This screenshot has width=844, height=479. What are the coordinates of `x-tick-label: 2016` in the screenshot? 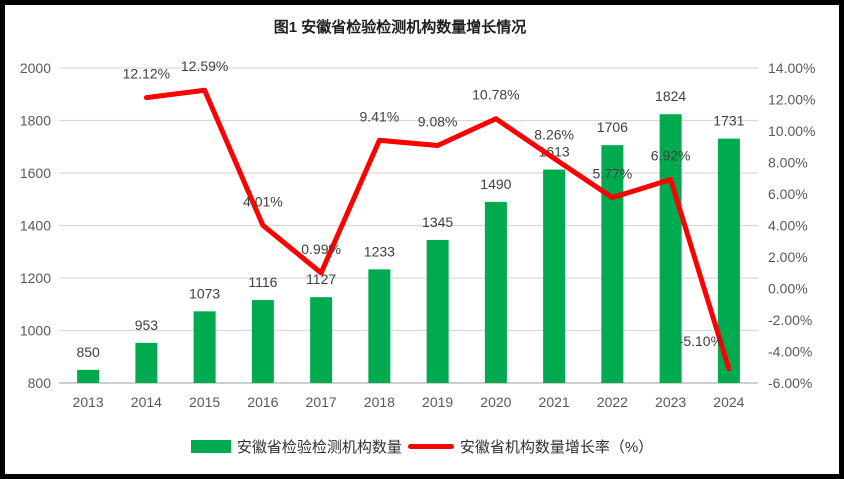 It's located at (262, 402).